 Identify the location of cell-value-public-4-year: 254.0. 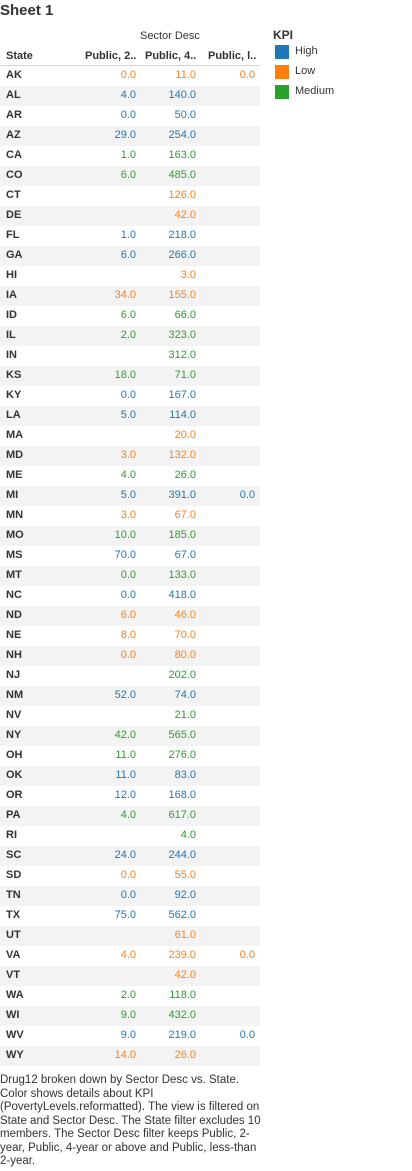
(182, 135).